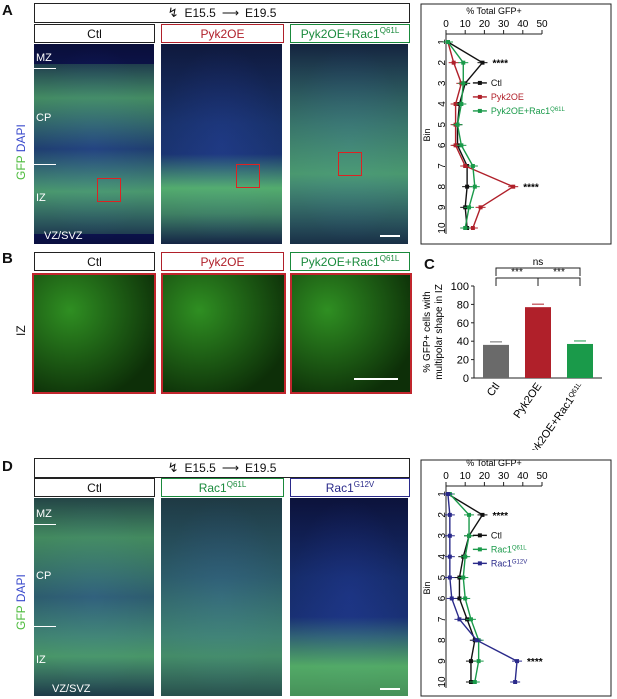 The height and width of the screenshot is (699, 617). What do you see at coordinates (350, 261) in the screenshot?
I see `condition-pyk2oe-rac1-b: Pyk2OE+Rac1Q61L` at bounding box center [350, 261].